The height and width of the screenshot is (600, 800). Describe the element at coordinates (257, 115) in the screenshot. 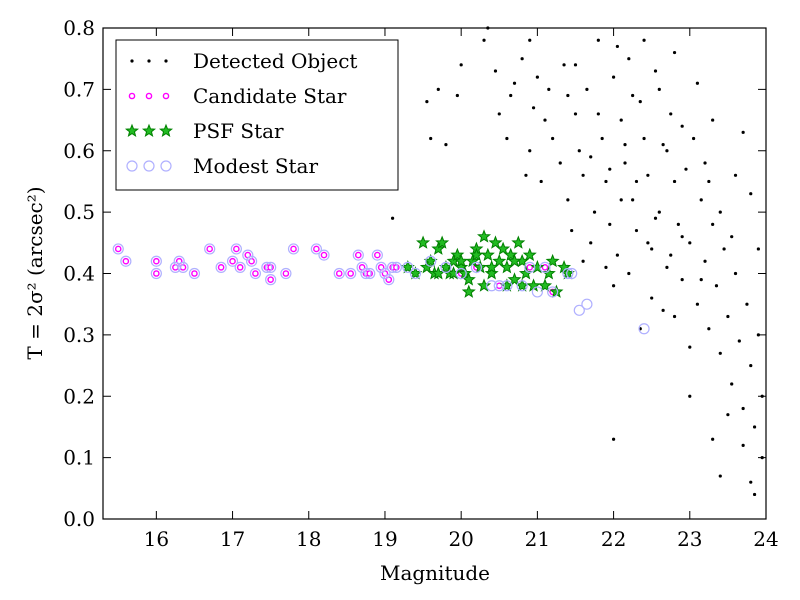

I see `legend-box` at that location.